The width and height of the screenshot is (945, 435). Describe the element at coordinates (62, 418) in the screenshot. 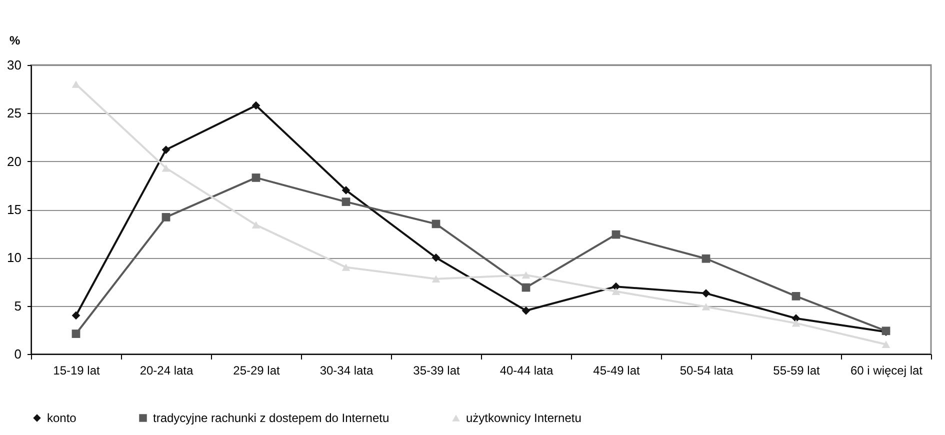

I see `legend-label: konto` at that location.